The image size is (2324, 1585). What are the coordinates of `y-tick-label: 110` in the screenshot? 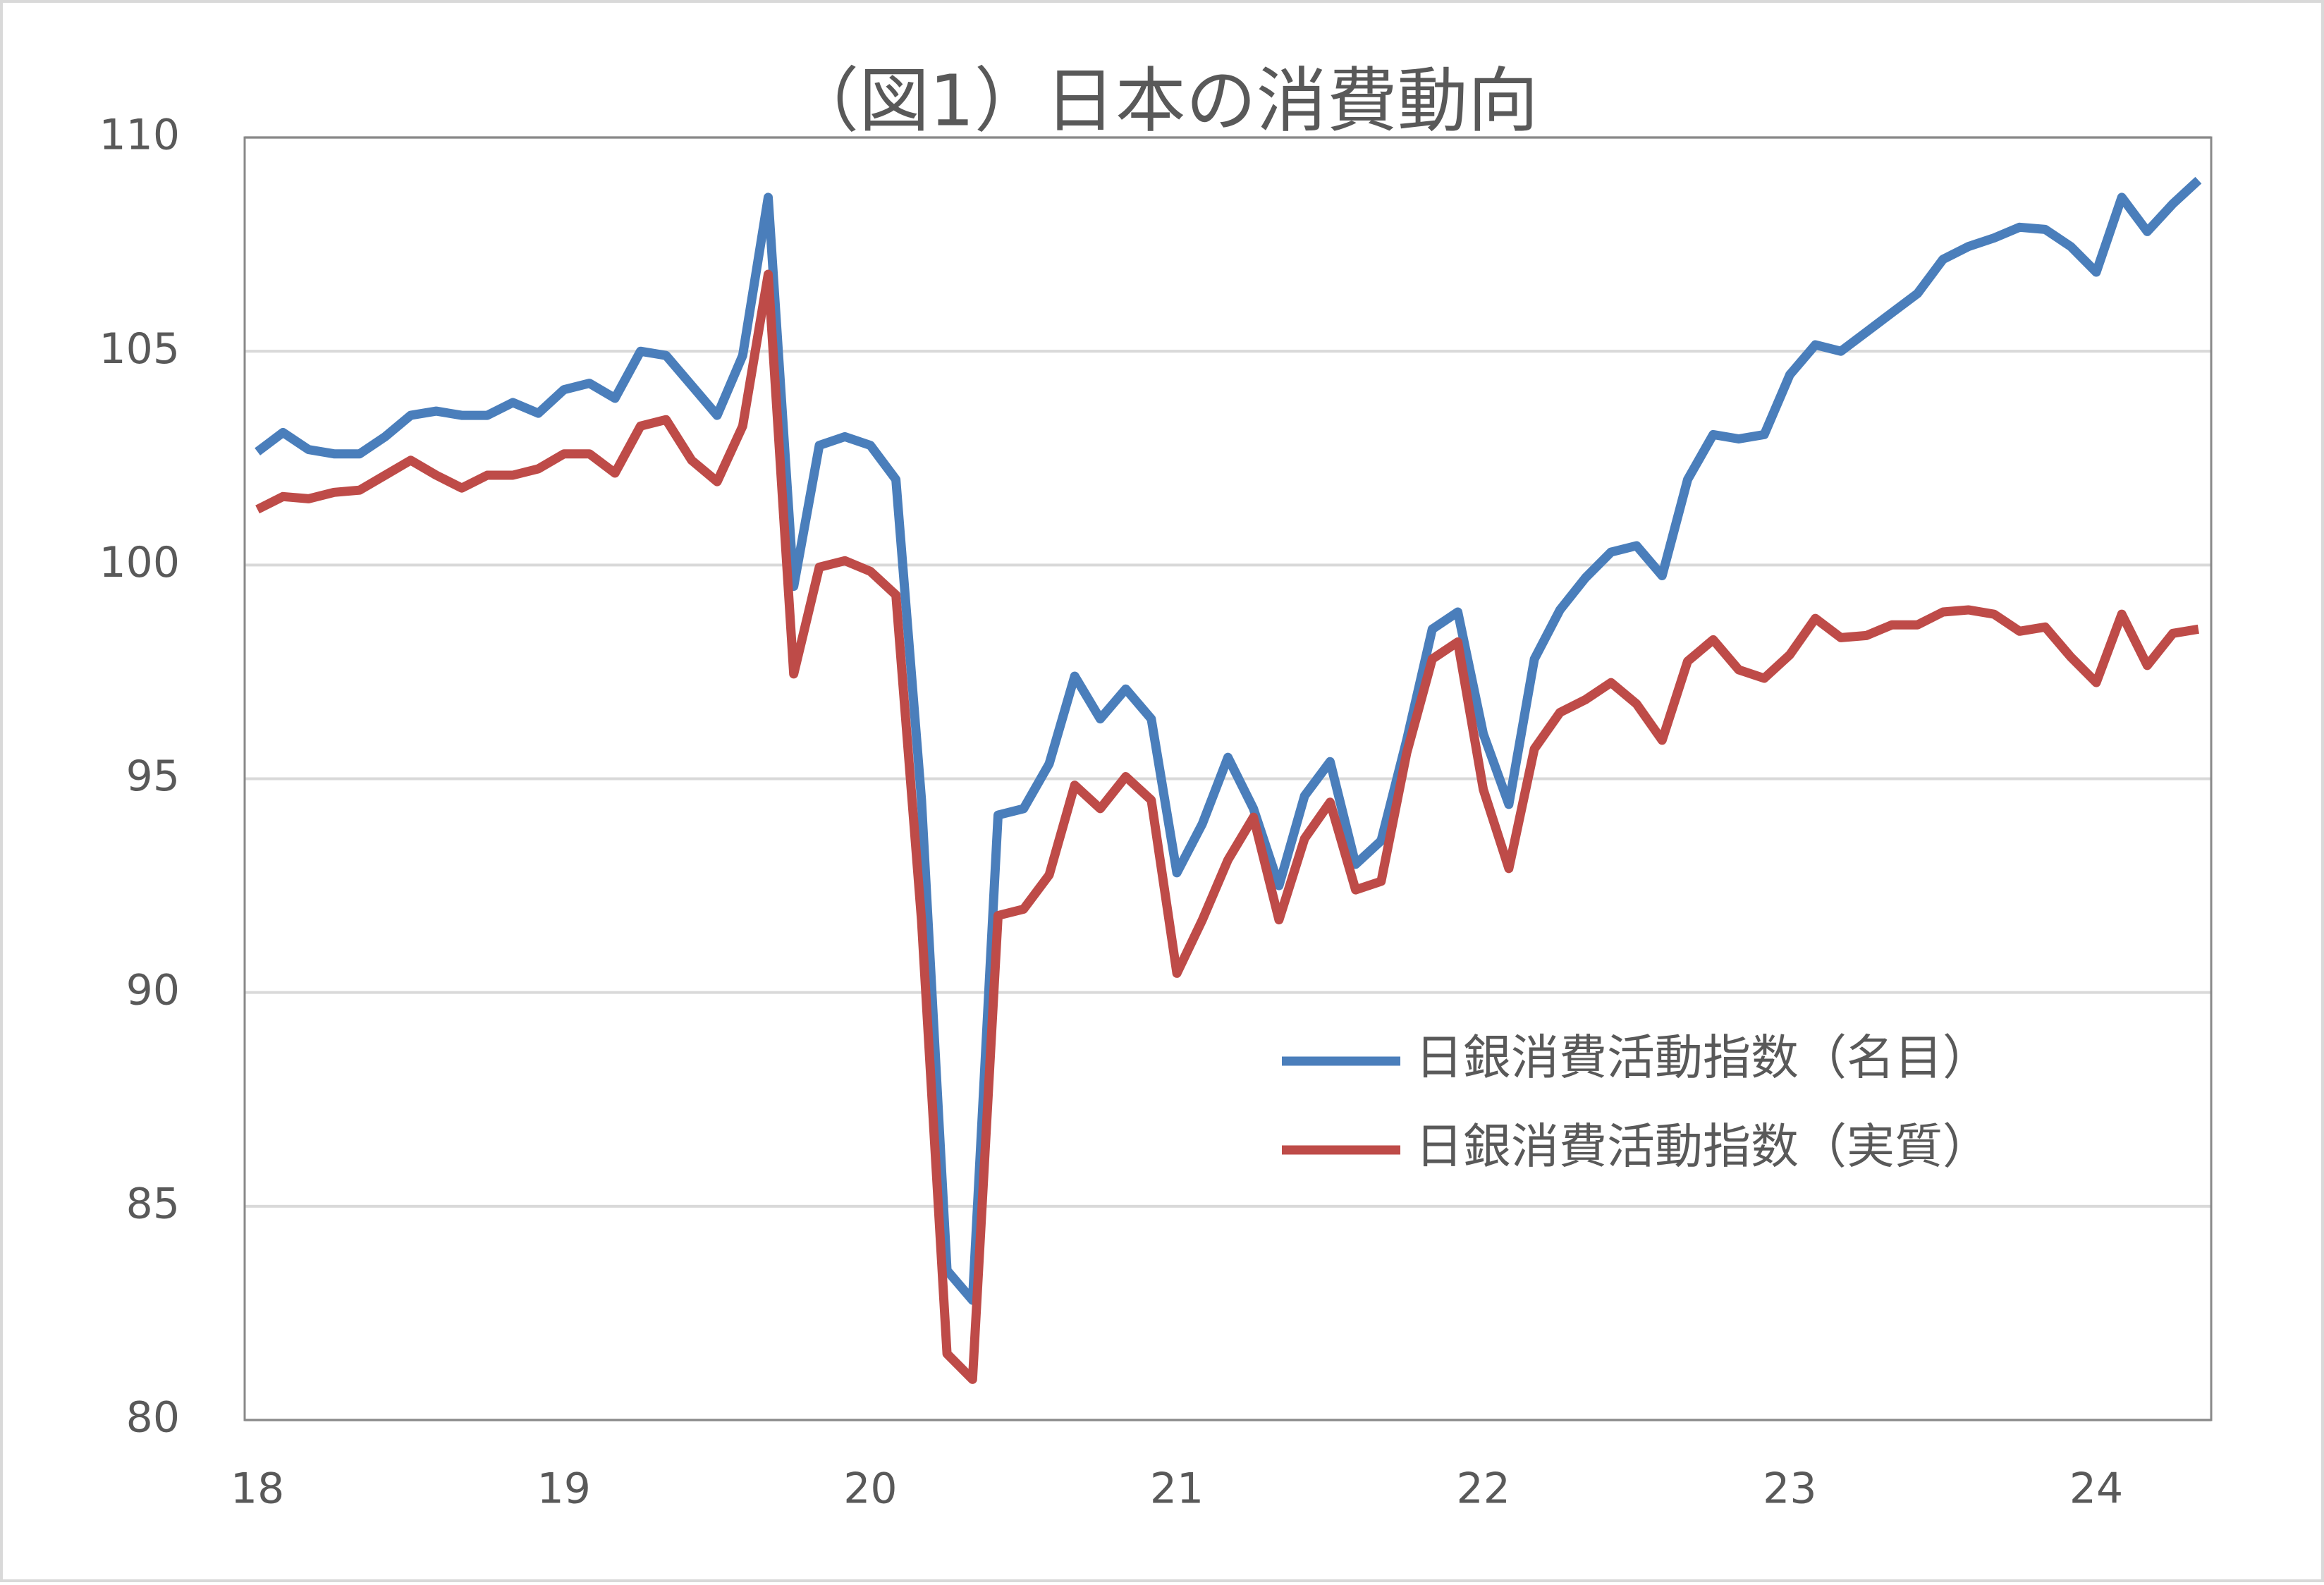 It's located at (139, 135).